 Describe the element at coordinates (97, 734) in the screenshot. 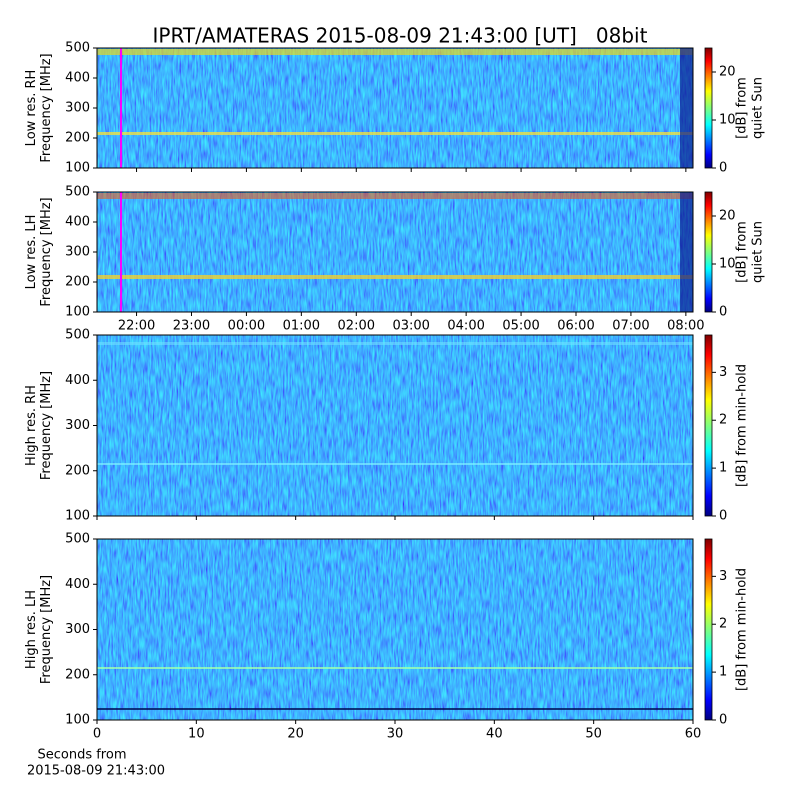

I see `x-tick-label: 0` at that location.